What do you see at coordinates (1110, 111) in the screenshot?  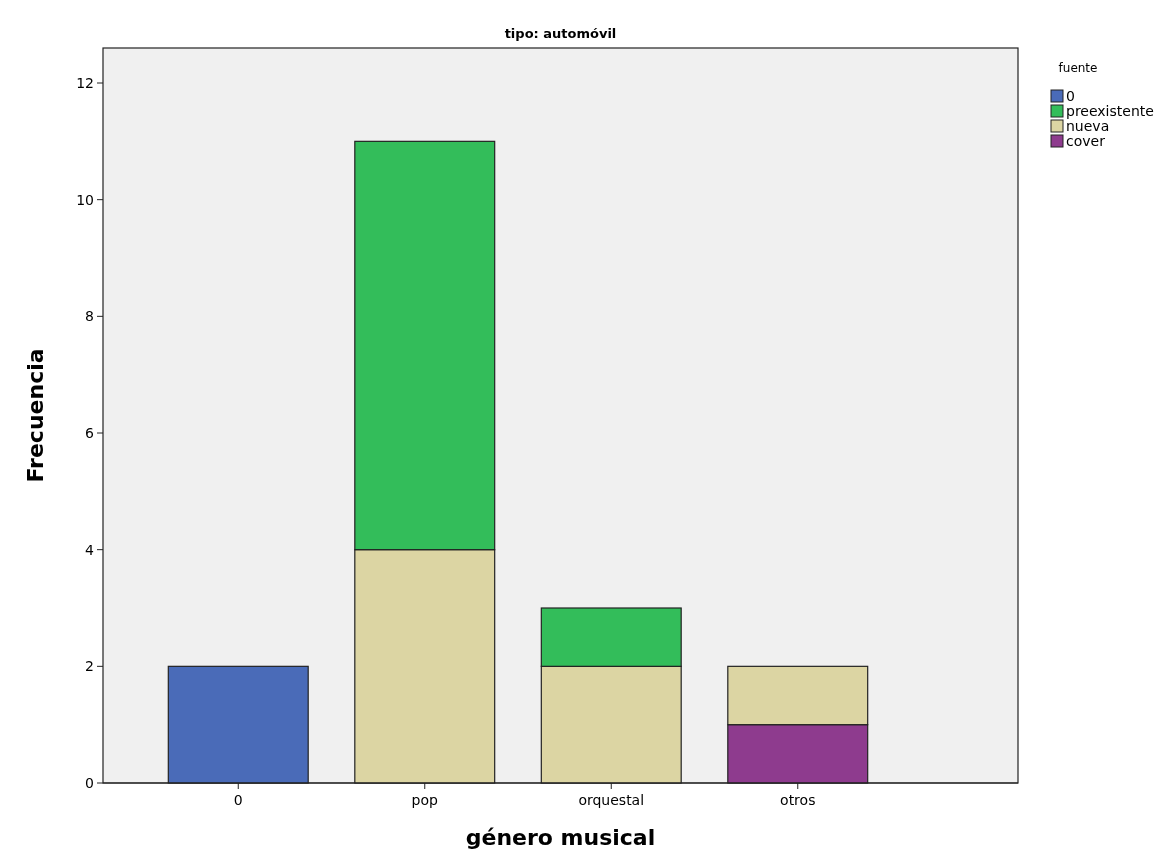 I see `legend-label: preexistente` at bounding box center [1110, 111].